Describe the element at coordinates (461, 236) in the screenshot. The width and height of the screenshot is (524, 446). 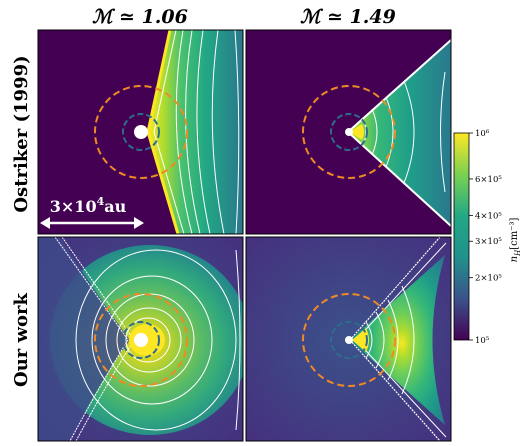
I see `colorbar-gradient` at that location.